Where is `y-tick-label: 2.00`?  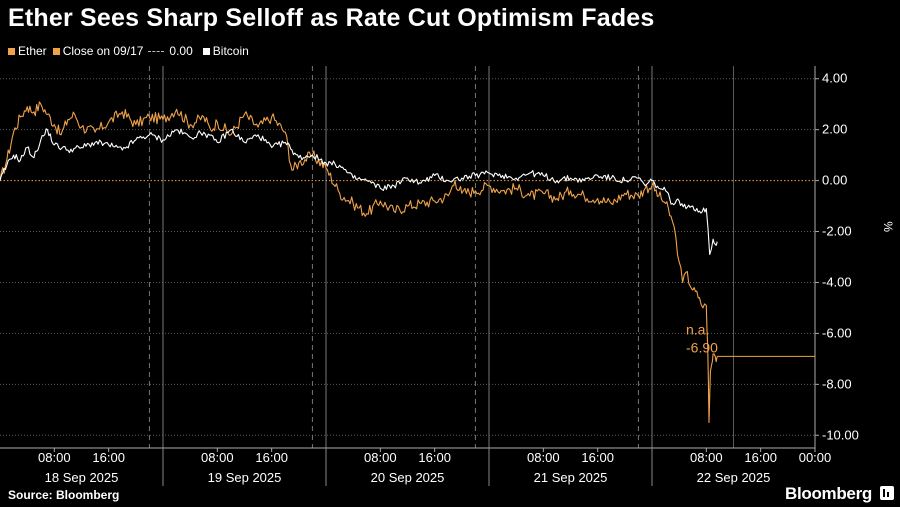 y-tick-label: 2.00 is located at coordinates (834, 129).